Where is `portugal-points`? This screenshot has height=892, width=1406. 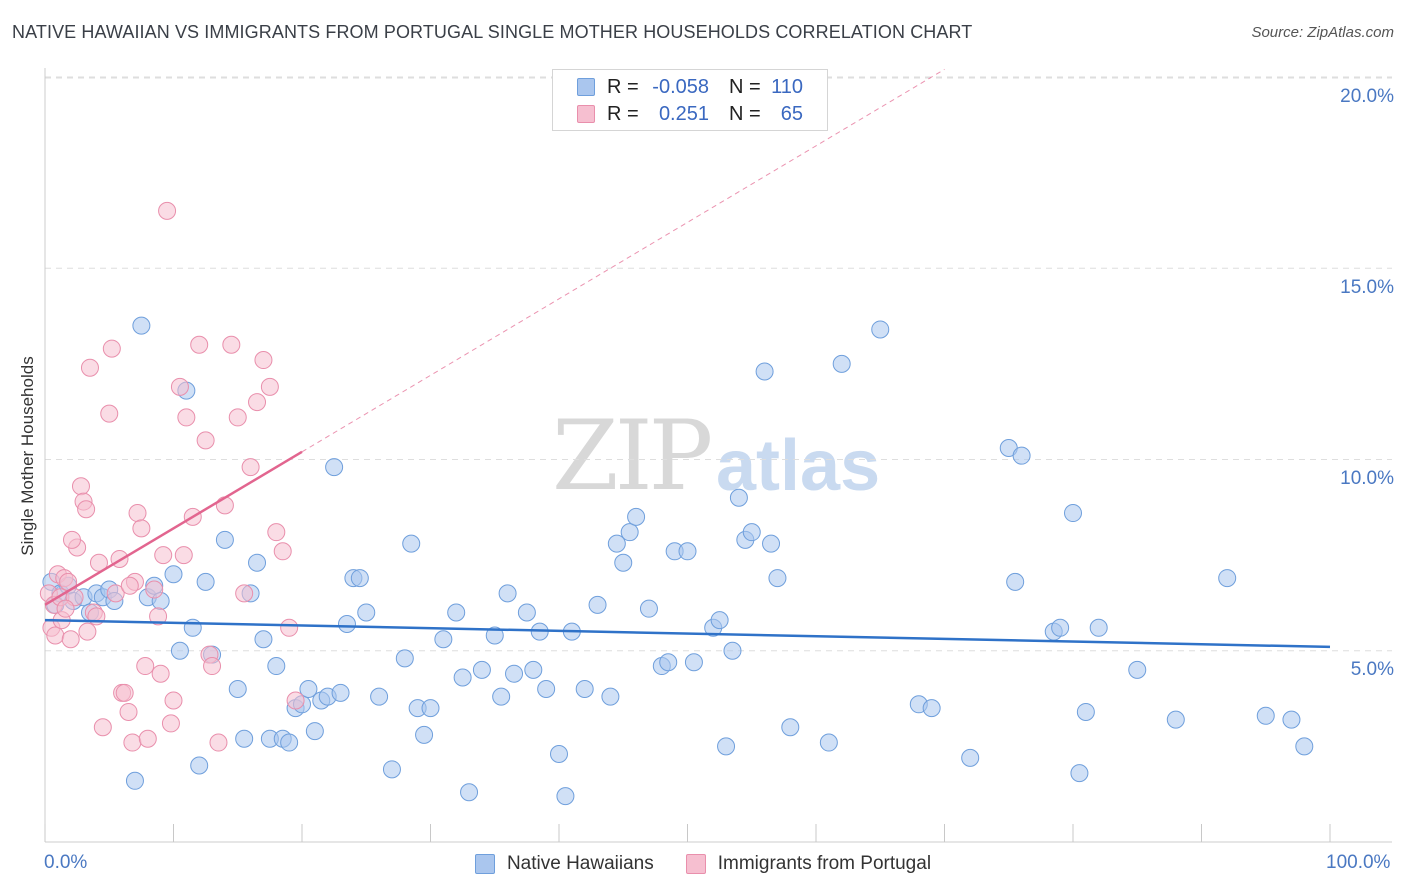 portugal-points is located at coordinates (172, 476).